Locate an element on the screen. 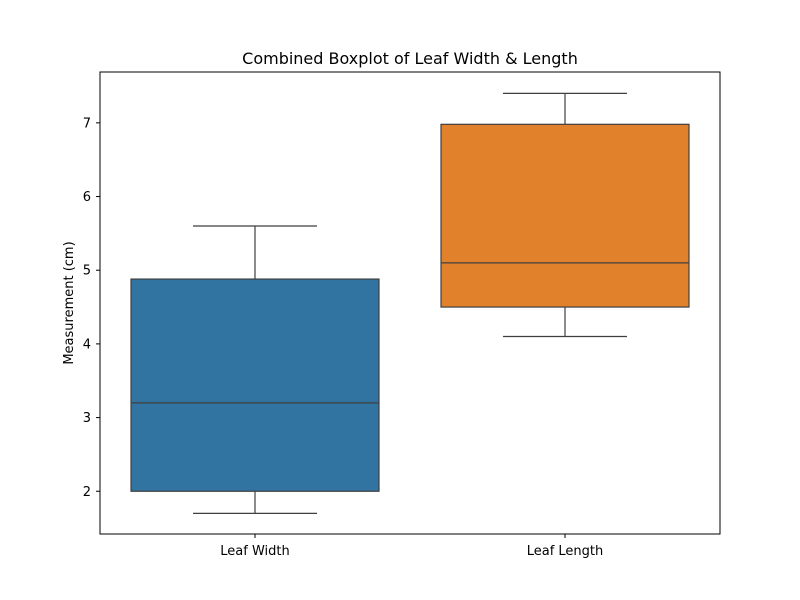  box-group is located at coordinates (565, 215).